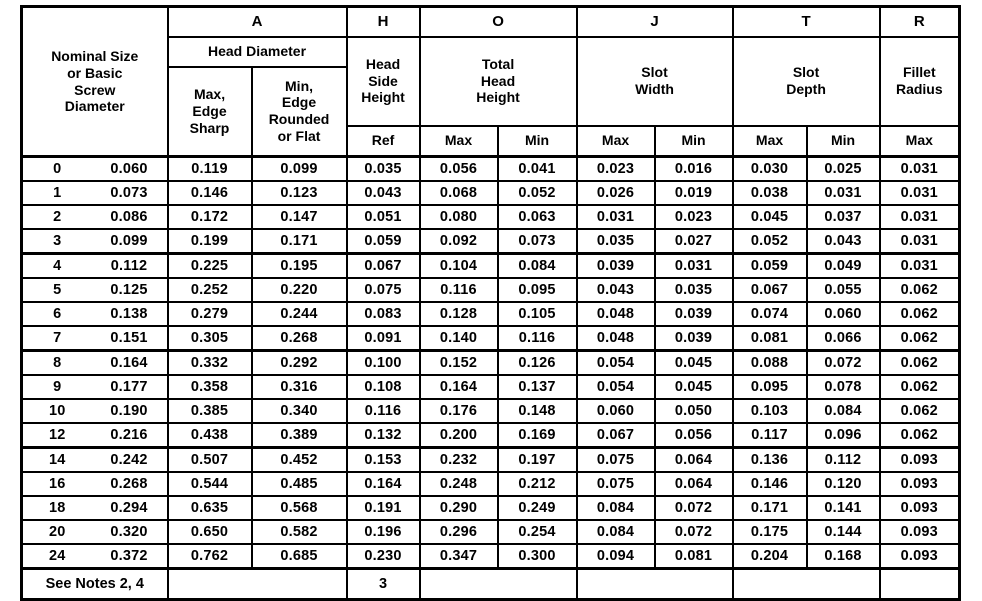 Image resolution: width=982 pixels, height=601 pixels. What do you see at coordinates (843, 217) in the screenshot?
I see `cell-t-min: 0.037` at bounding box center [843, 217].